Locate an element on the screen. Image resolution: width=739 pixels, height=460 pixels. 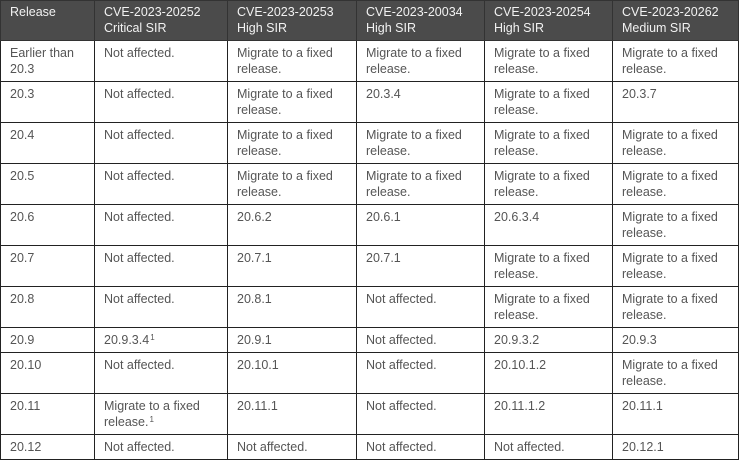
cell-text: Earlier than 20.3 is located at coordinates (42, 61).